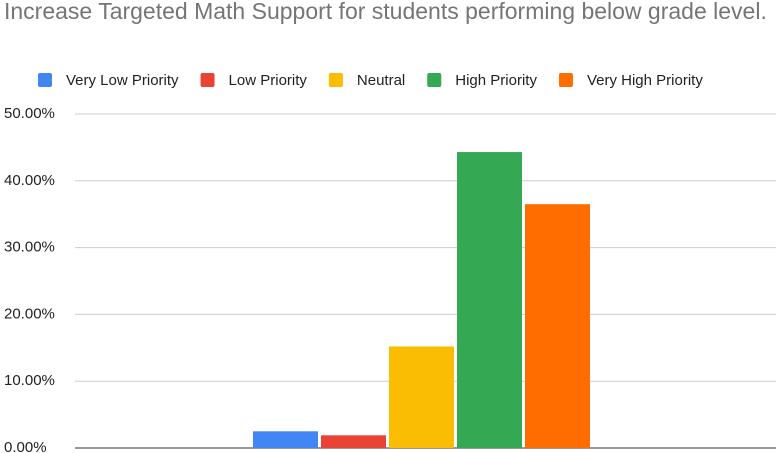 This screenshot has width=776, height=453. What do you see at coordinates (268, 80) in the screenshot?
I see `legend-label: Low Priority` at bounding box center [268, 80].